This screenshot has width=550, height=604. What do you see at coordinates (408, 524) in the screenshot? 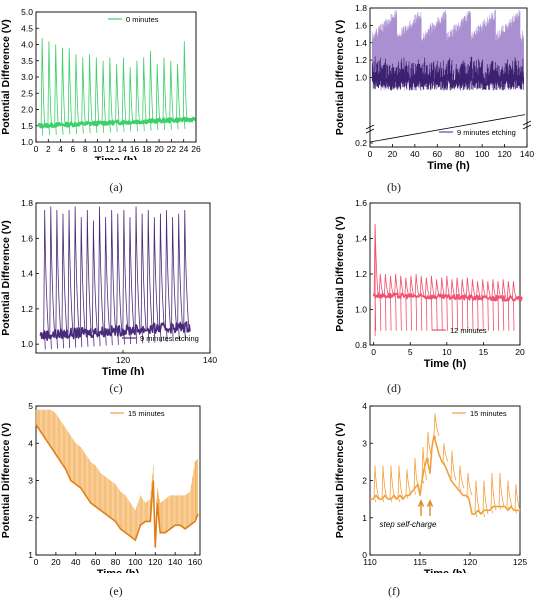
I see `panel-f-annotation-text: step self-charge` at bounding box center [408, 524].